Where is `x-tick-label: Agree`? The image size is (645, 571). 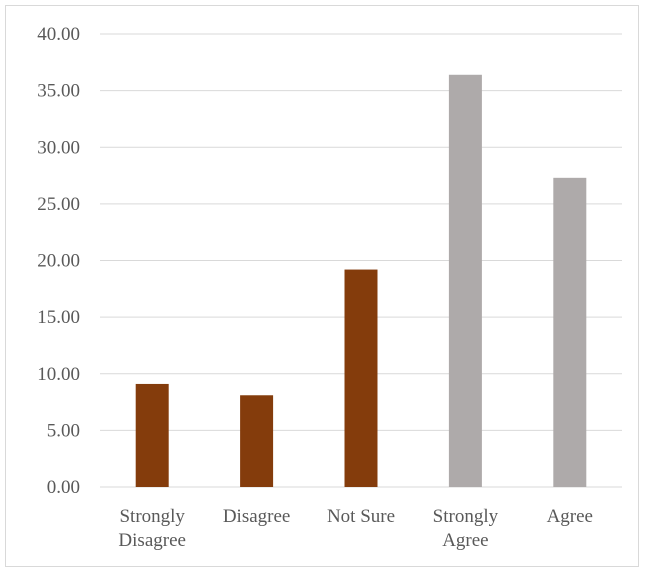
x-tick-label: Agree is located at coordinates (570, 516).